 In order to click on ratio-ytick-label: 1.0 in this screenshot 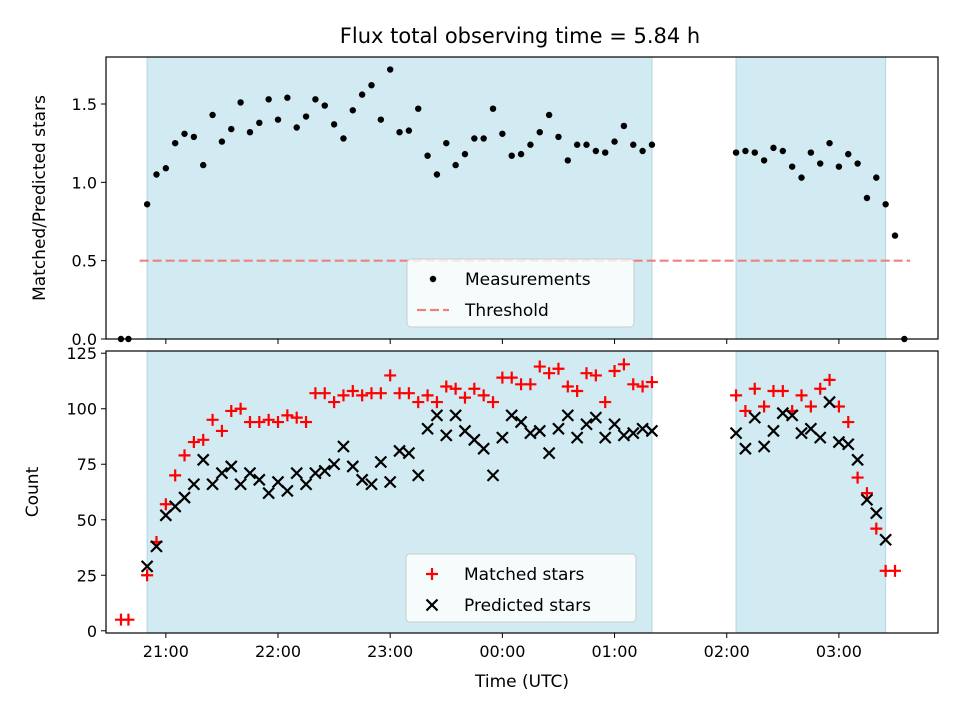, I will do `click(84, 182)`.